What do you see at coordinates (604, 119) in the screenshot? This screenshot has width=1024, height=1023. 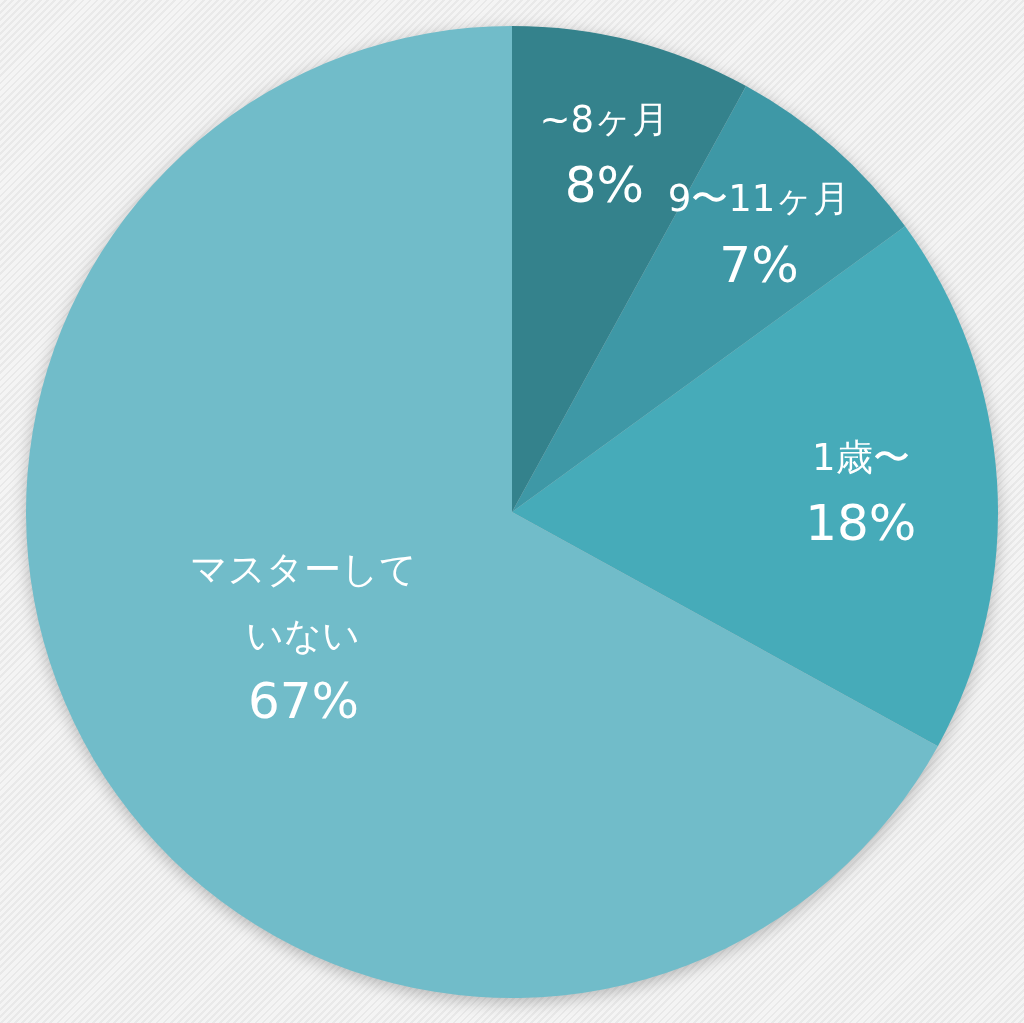 I see `slice-label: ~8ヶ月` at bounding box center [604, 119].